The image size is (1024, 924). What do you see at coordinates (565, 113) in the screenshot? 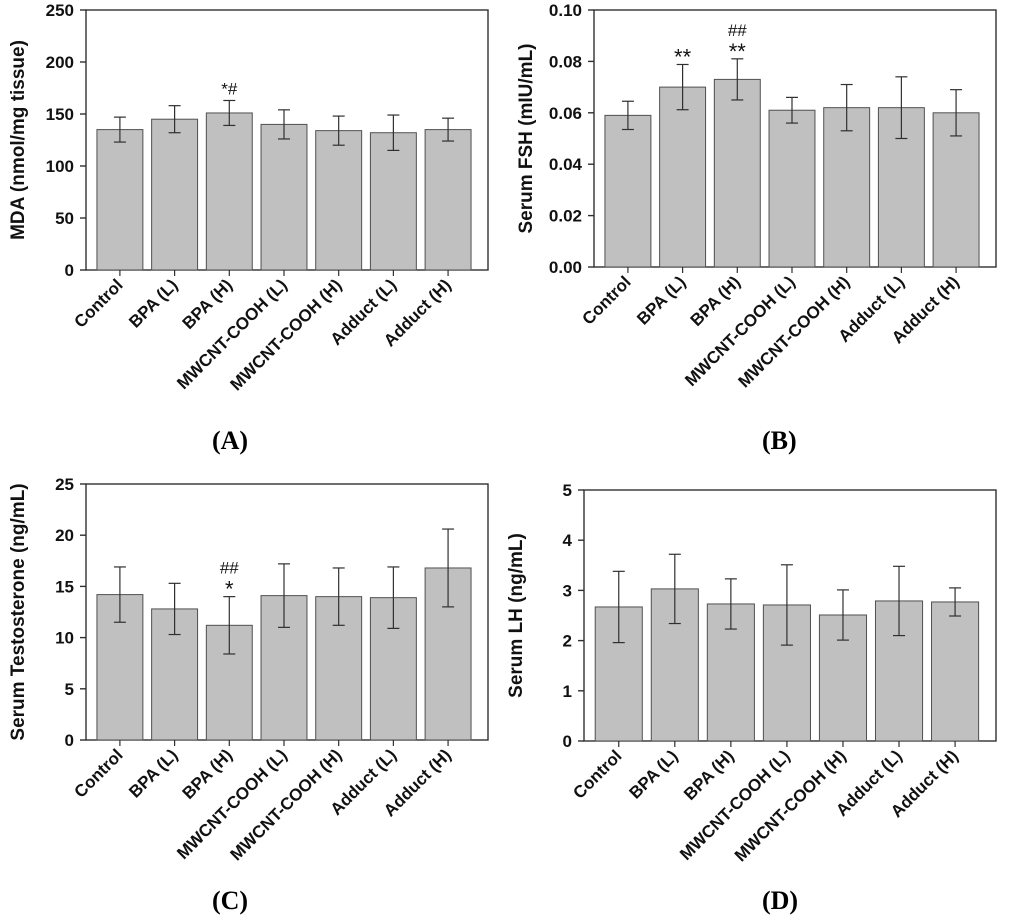
I see `y-tick-label: 0.06` at bounding box center [565, 113].